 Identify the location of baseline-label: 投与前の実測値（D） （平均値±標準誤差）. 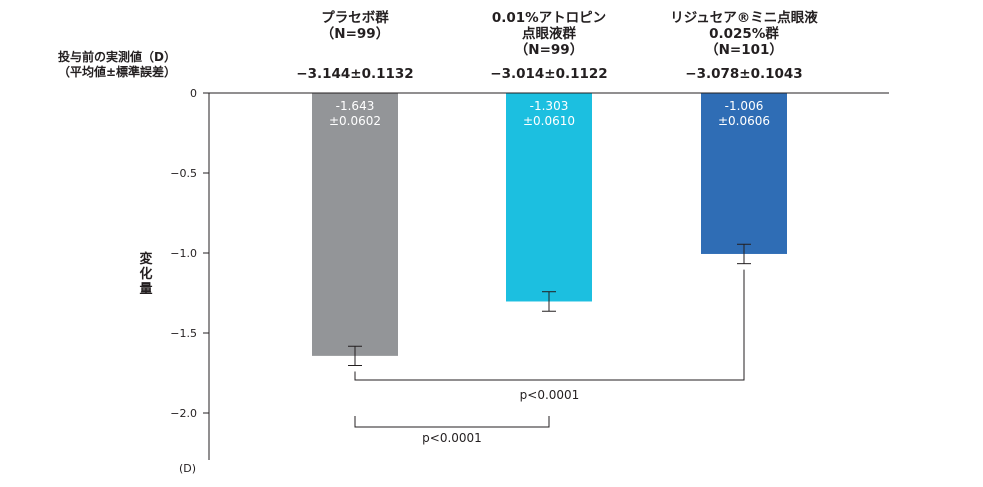
(117, 64).